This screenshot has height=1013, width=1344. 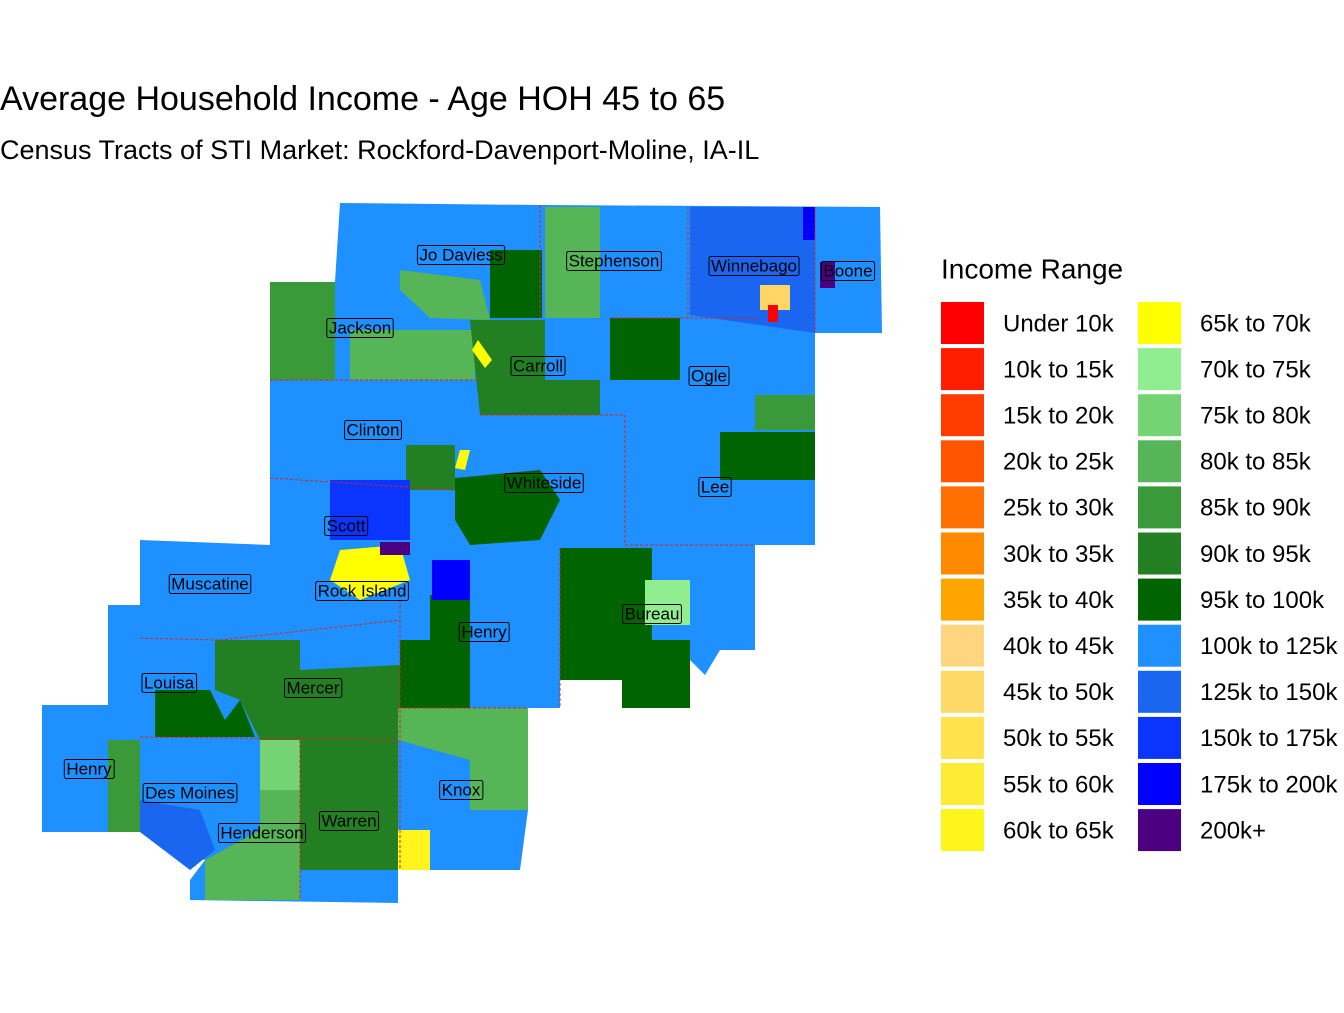 I want to click on county-label: Muscatine, so click(x=209, y=583).